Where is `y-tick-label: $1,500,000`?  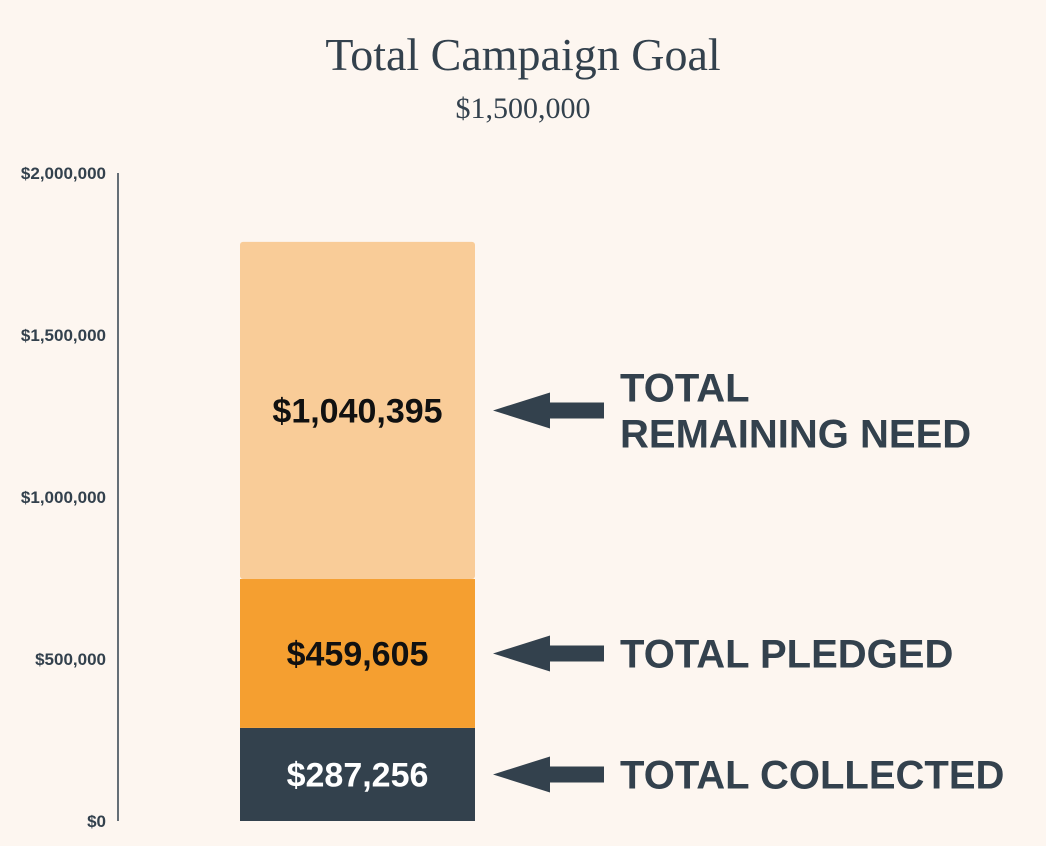 y-tick-label: $1,500,000 is located at coordinates (63, 335).